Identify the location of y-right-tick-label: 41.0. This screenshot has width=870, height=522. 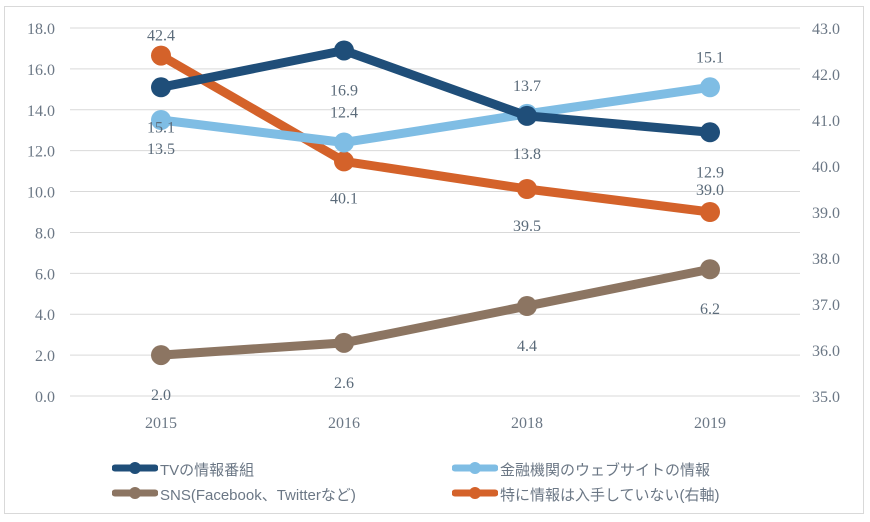
(826, 121).